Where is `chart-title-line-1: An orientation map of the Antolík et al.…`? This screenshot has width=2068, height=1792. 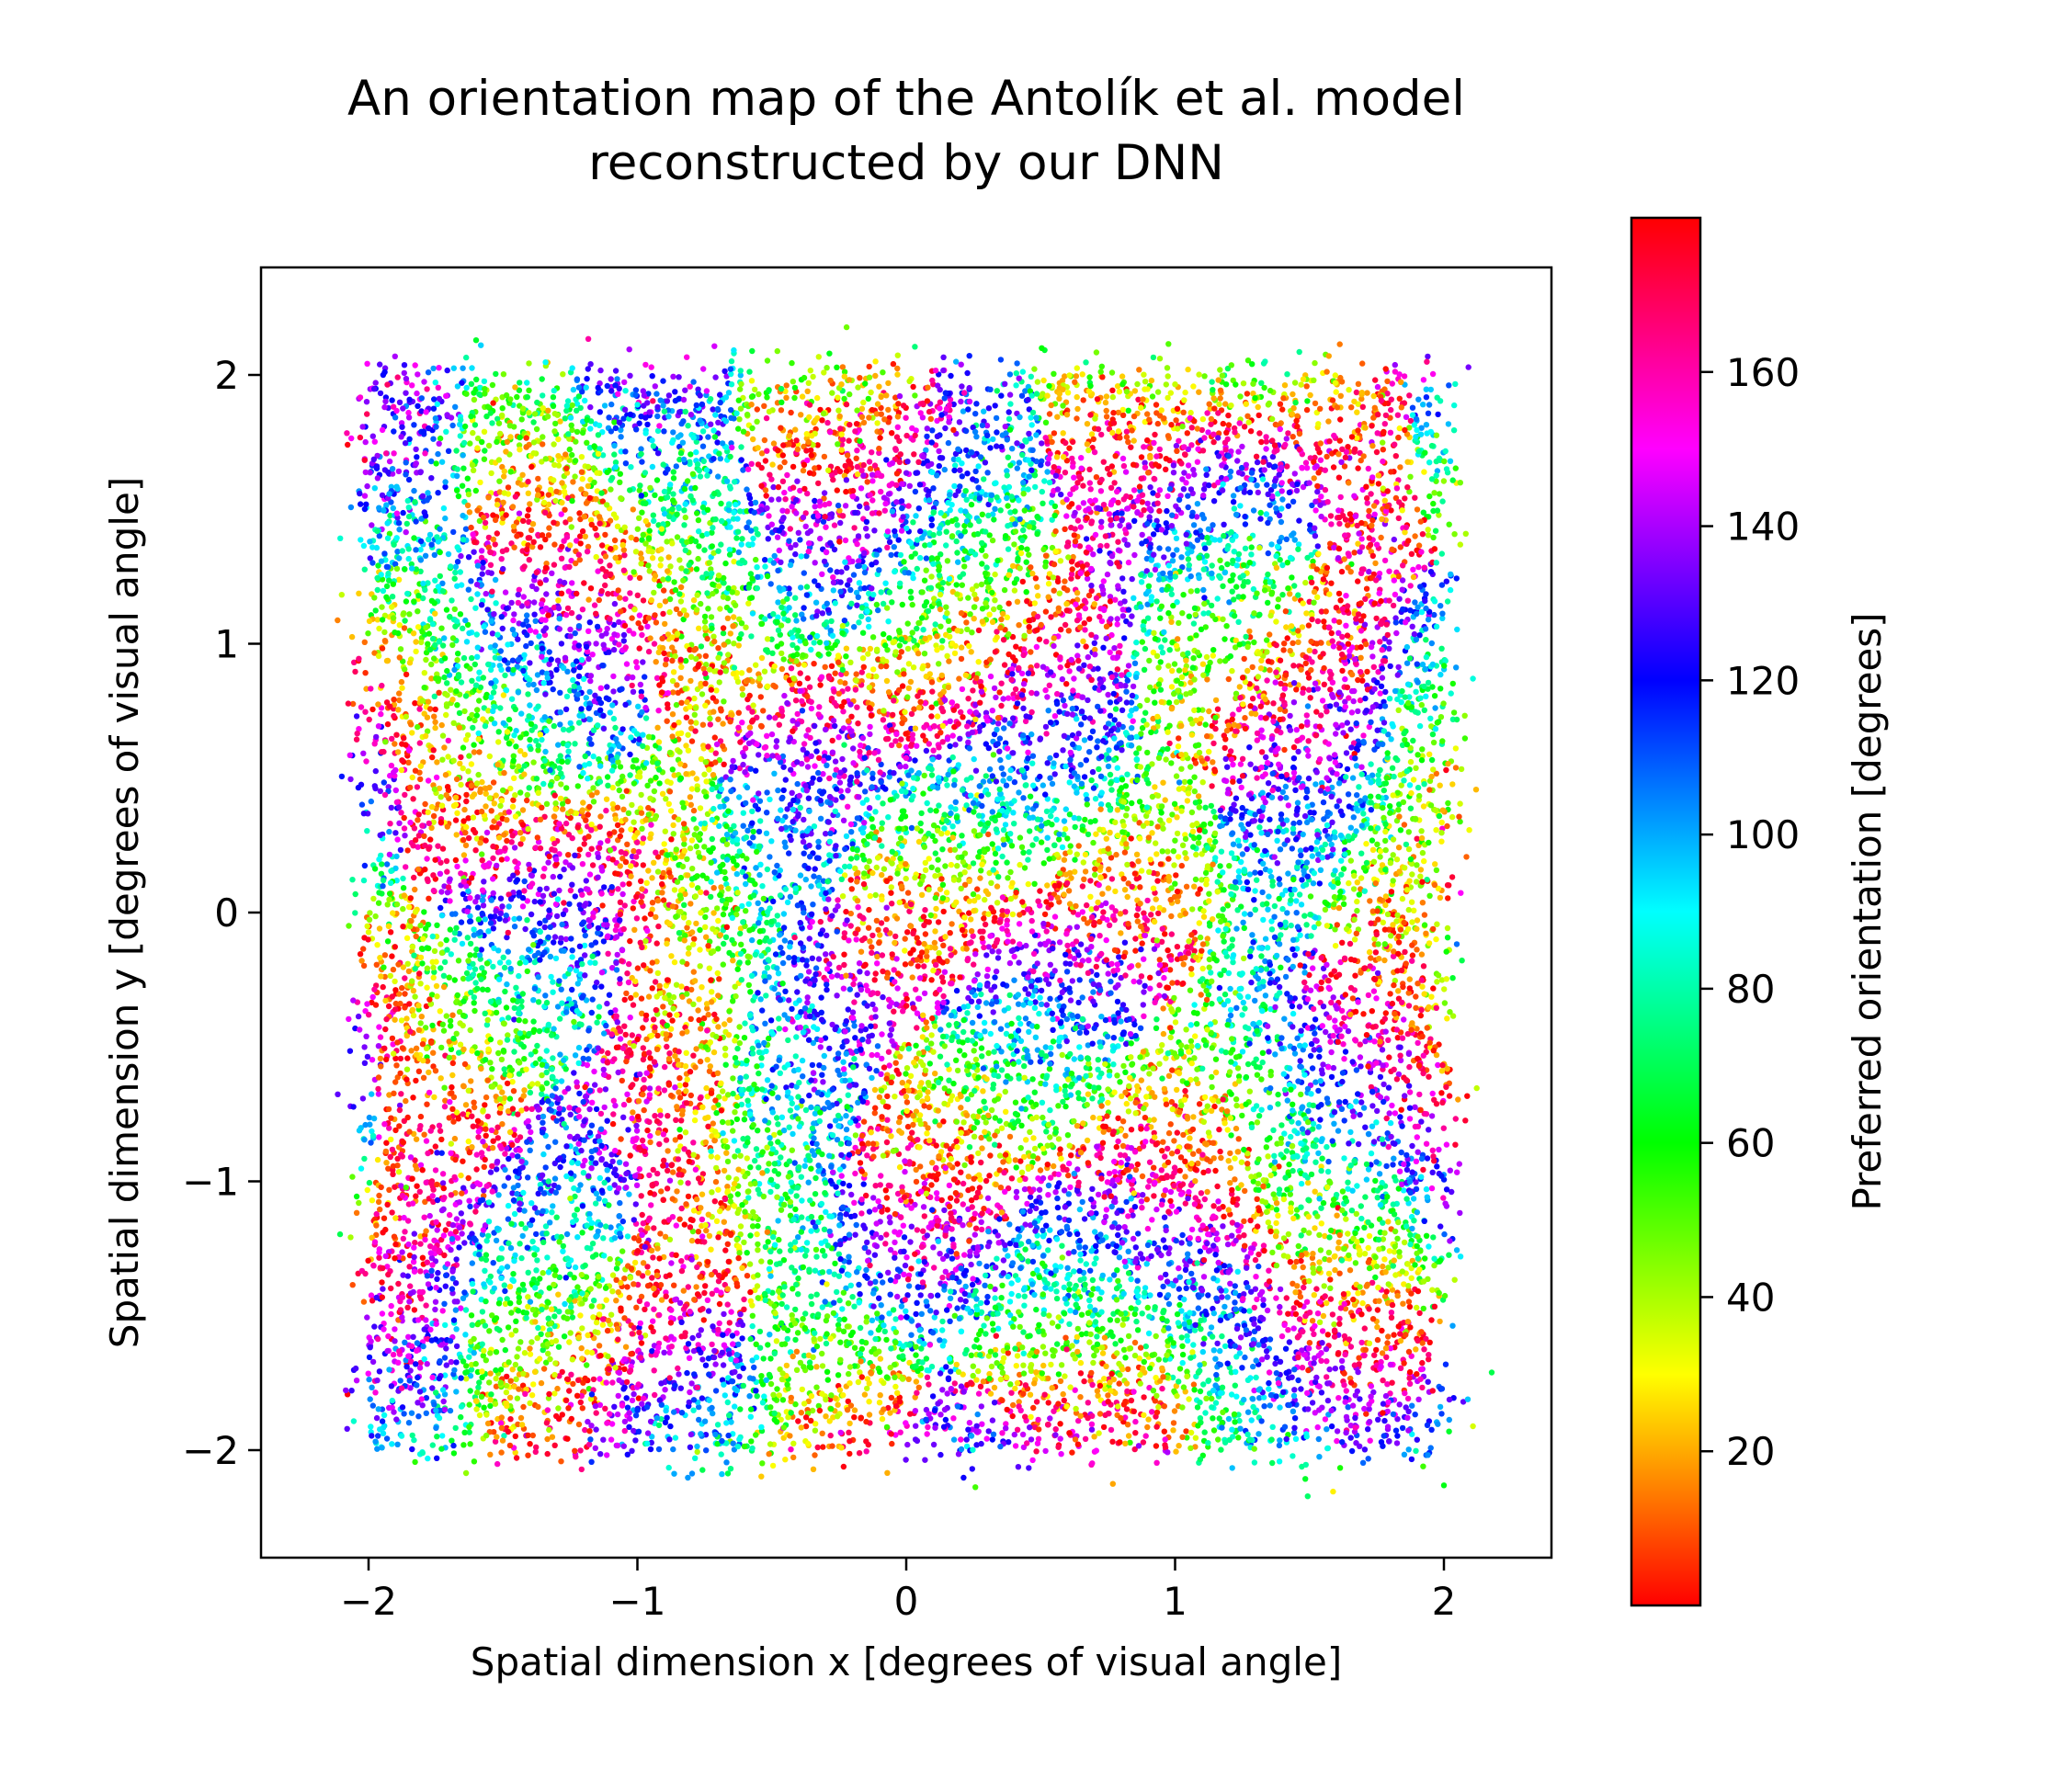
chart-title-line-1: An orientation map of the Antolík et al.… is located at coordinates (906, 99).